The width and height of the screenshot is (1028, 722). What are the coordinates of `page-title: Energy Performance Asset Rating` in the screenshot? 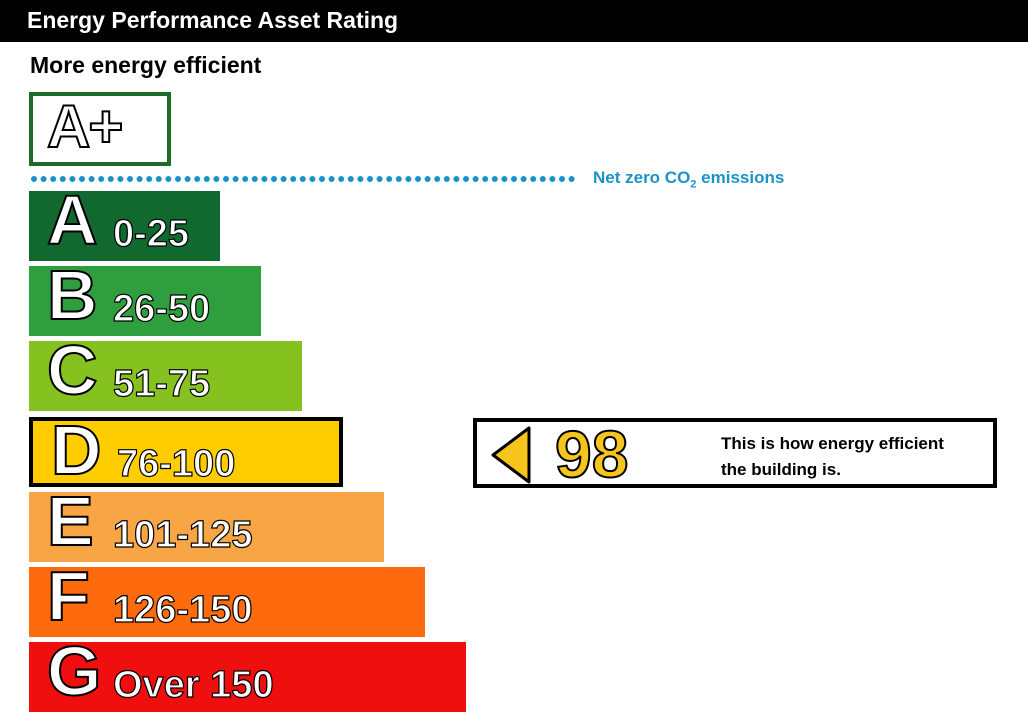 It's located at (213, 20).